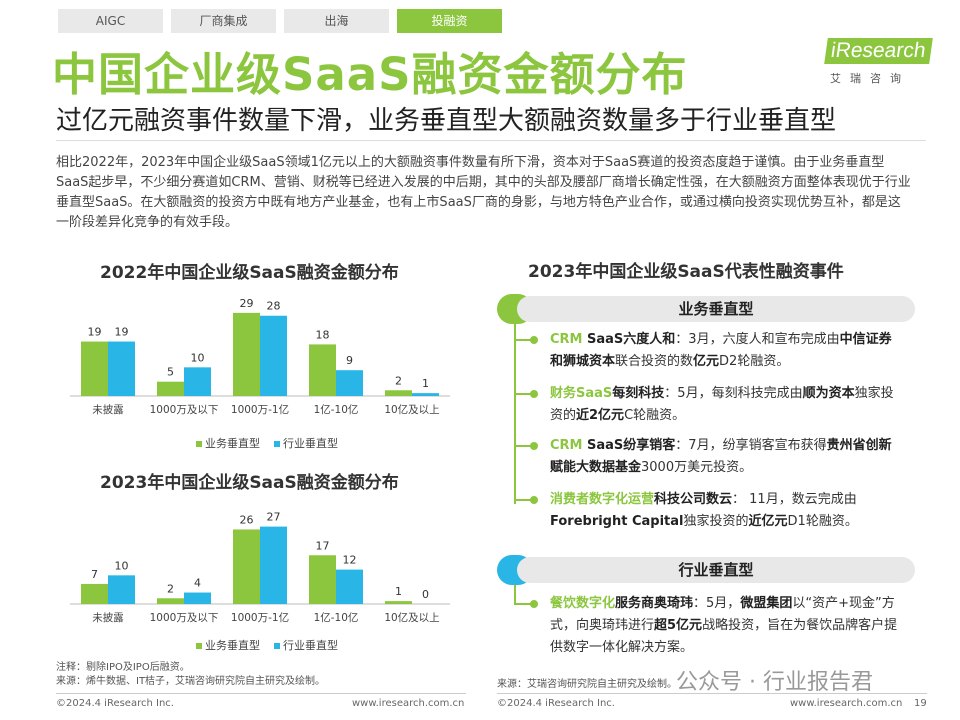 The width and height of the screenshot is (960, 720). Describe the element at coordinates (724, 636) in the screenshot. I see `event-text: 战略投资，旨在为餐饮品牌客户提供数字一体化解决方案。` at that location.